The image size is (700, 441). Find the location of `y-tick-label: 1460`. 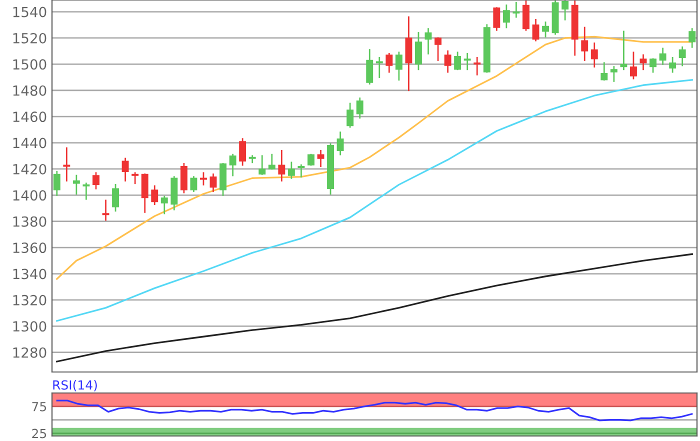

y-tick-label: 1460 is located at coordinates (29, 117).